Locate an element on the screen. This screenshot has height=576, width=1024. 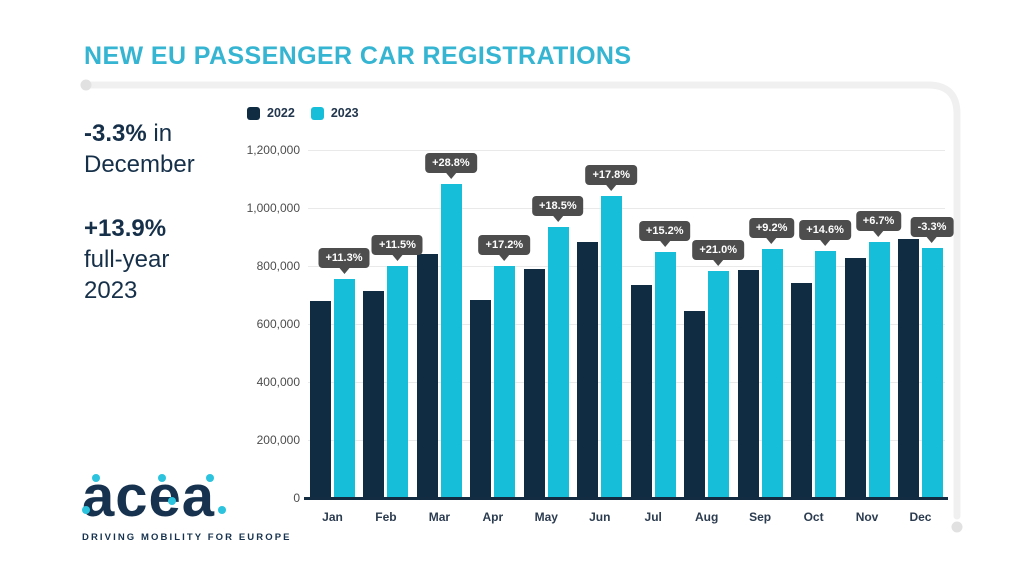
y-tick-label: 800,000 is located at coordinates (278, 266).